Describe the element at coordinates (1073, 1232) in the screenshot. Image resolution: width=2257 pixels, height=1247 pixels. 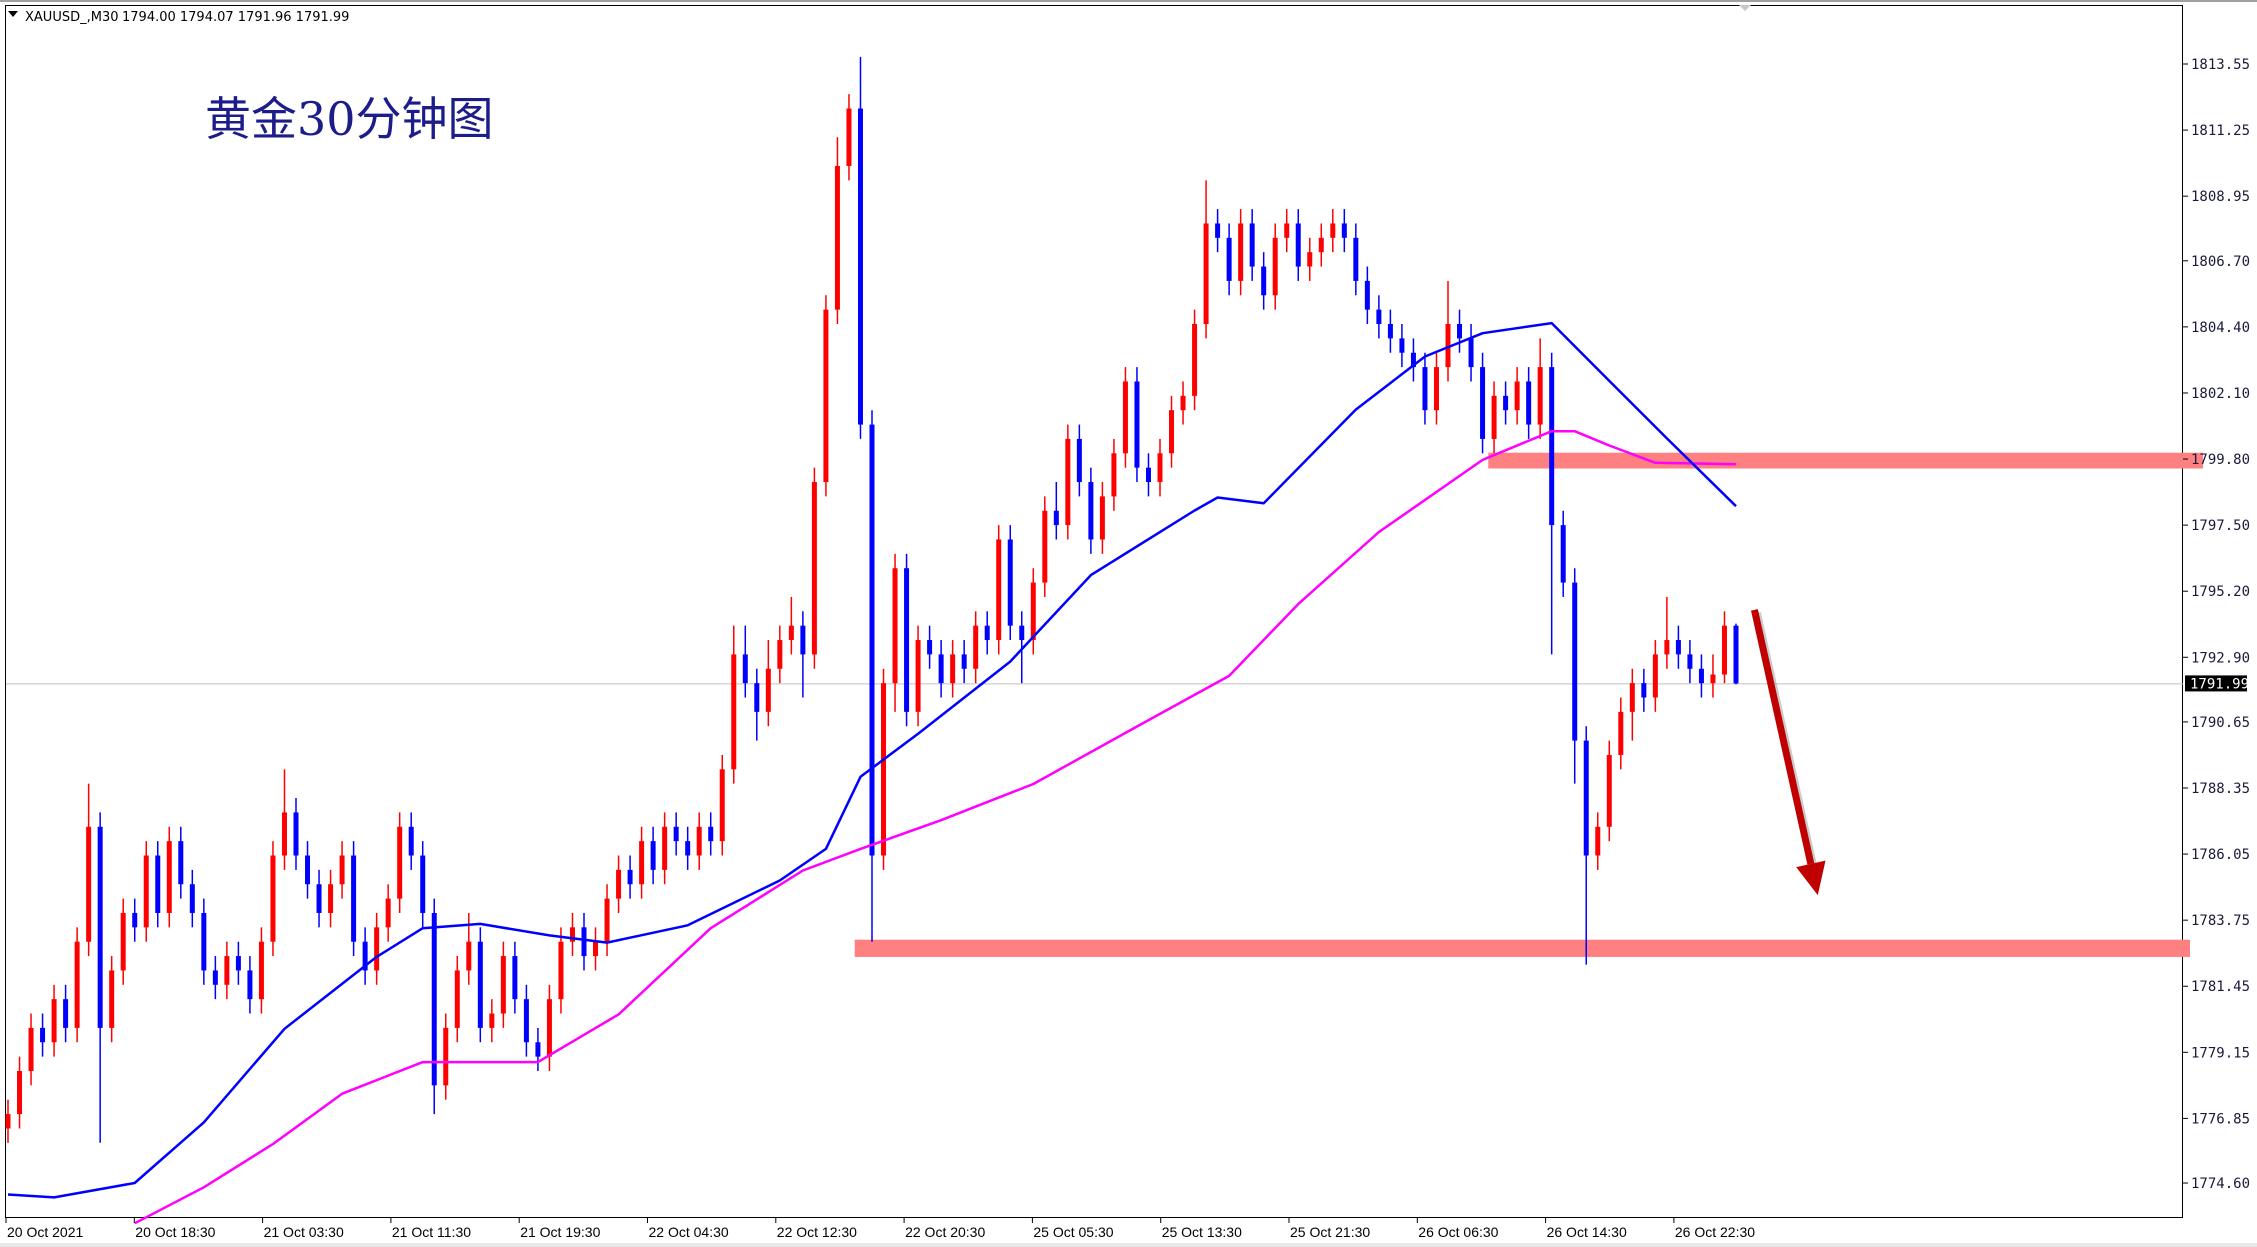
I see `time-tick-label: 25 Oct 05:30` at that location.